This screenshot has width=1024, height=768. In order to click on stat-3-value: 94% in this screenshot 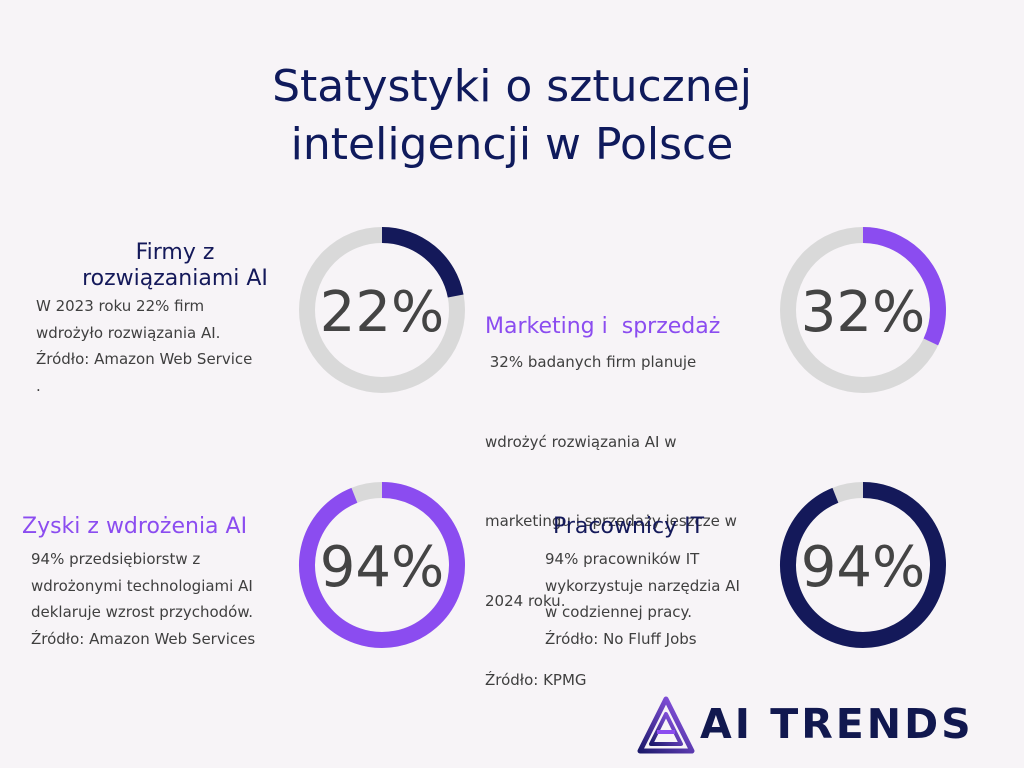, I will do `click(382, 567)`.